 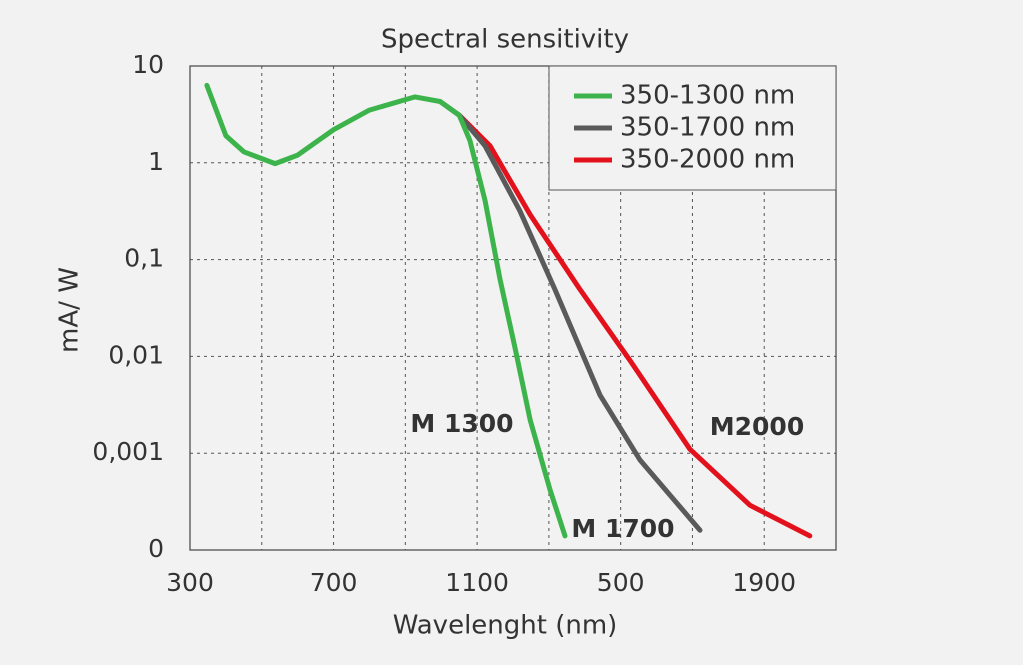 I want to click on x-axis-label: Wavelenght (nm), so click(x=505, y=626).